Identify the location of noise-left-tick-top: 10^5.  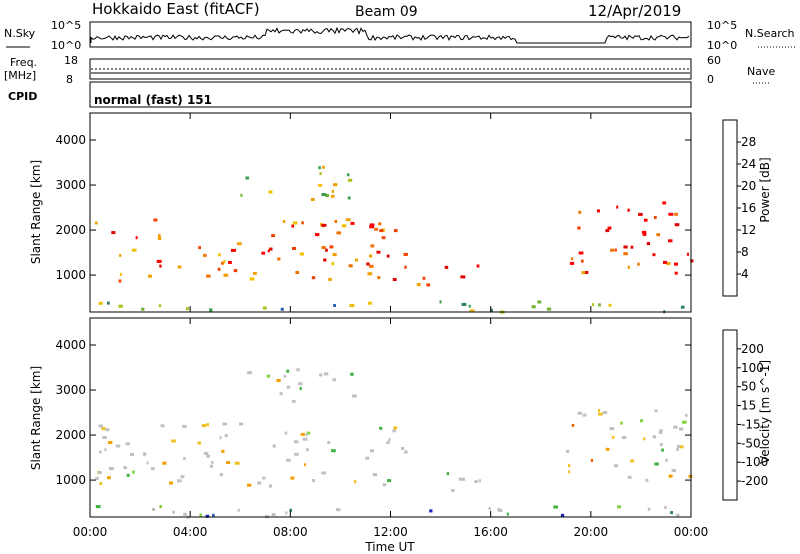
(66, 25).